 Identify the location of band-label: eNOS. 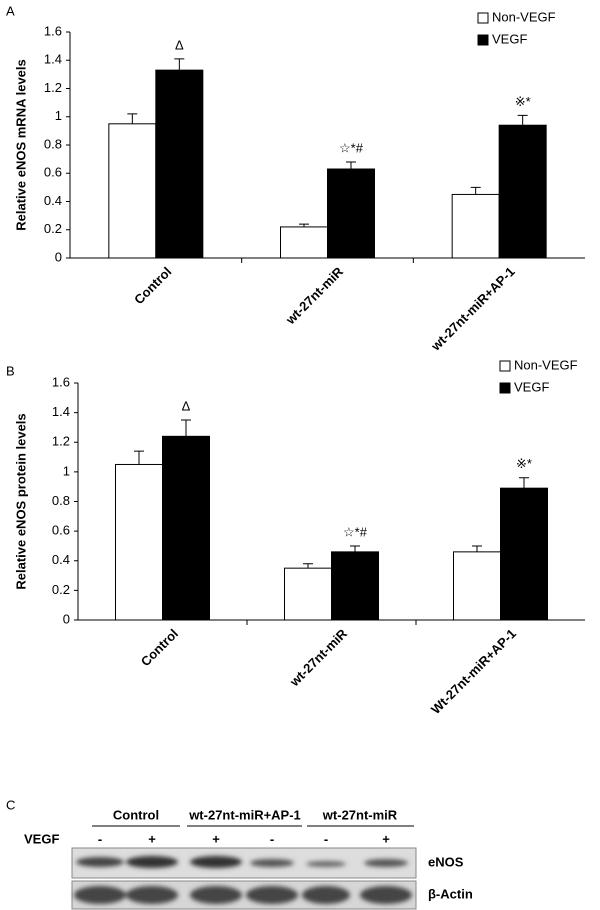
(446, 861).